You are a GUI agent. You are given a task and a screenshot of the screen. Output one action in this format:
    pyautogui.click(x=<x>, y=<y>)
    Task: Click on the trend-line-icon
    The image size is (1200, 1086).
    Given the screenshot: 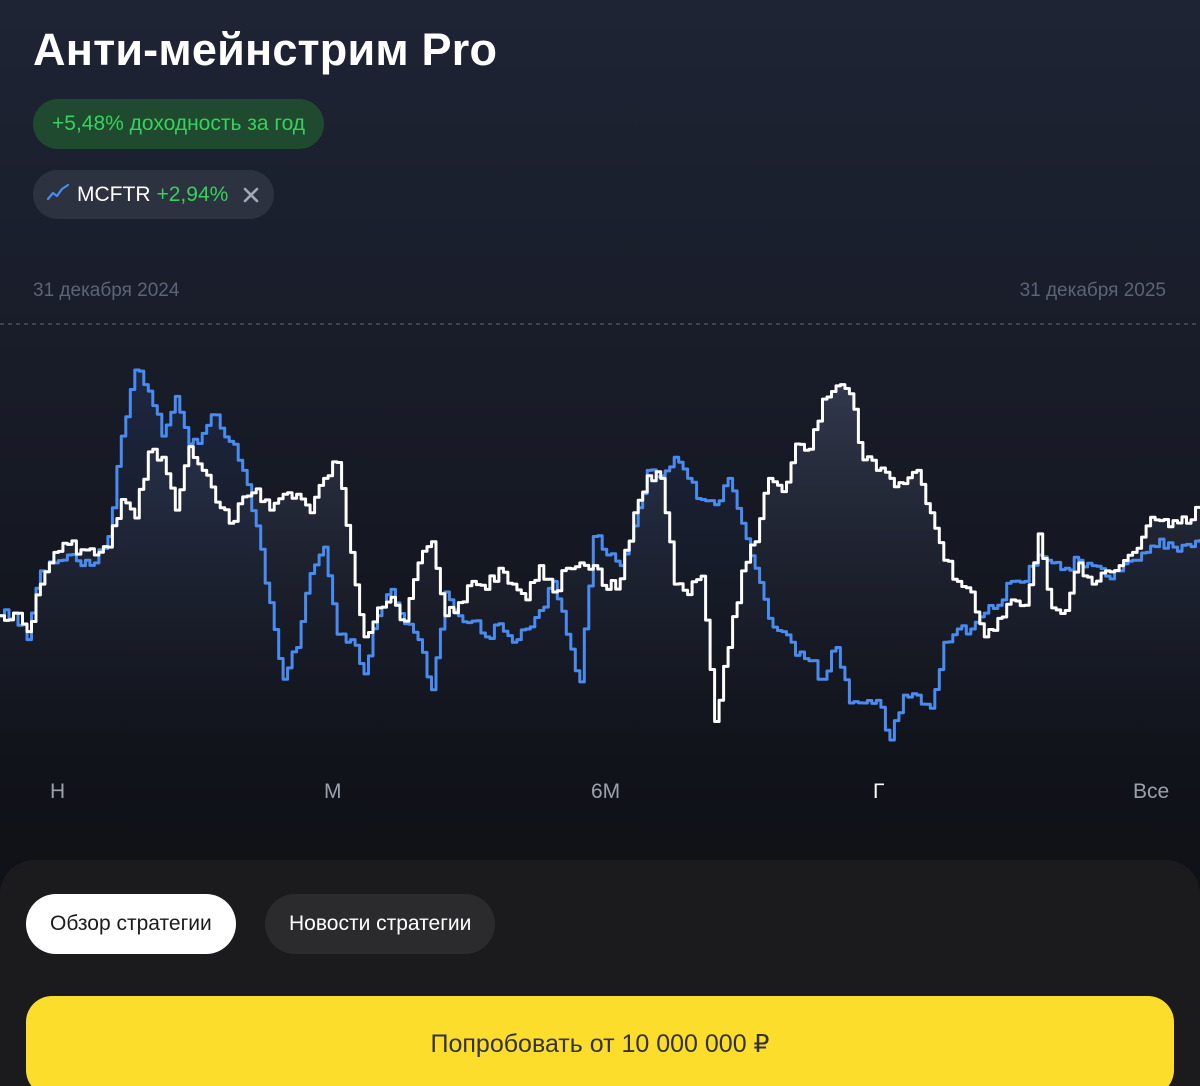 What is the action you would take?
    pyautogui.click(x=58, y=195)
    